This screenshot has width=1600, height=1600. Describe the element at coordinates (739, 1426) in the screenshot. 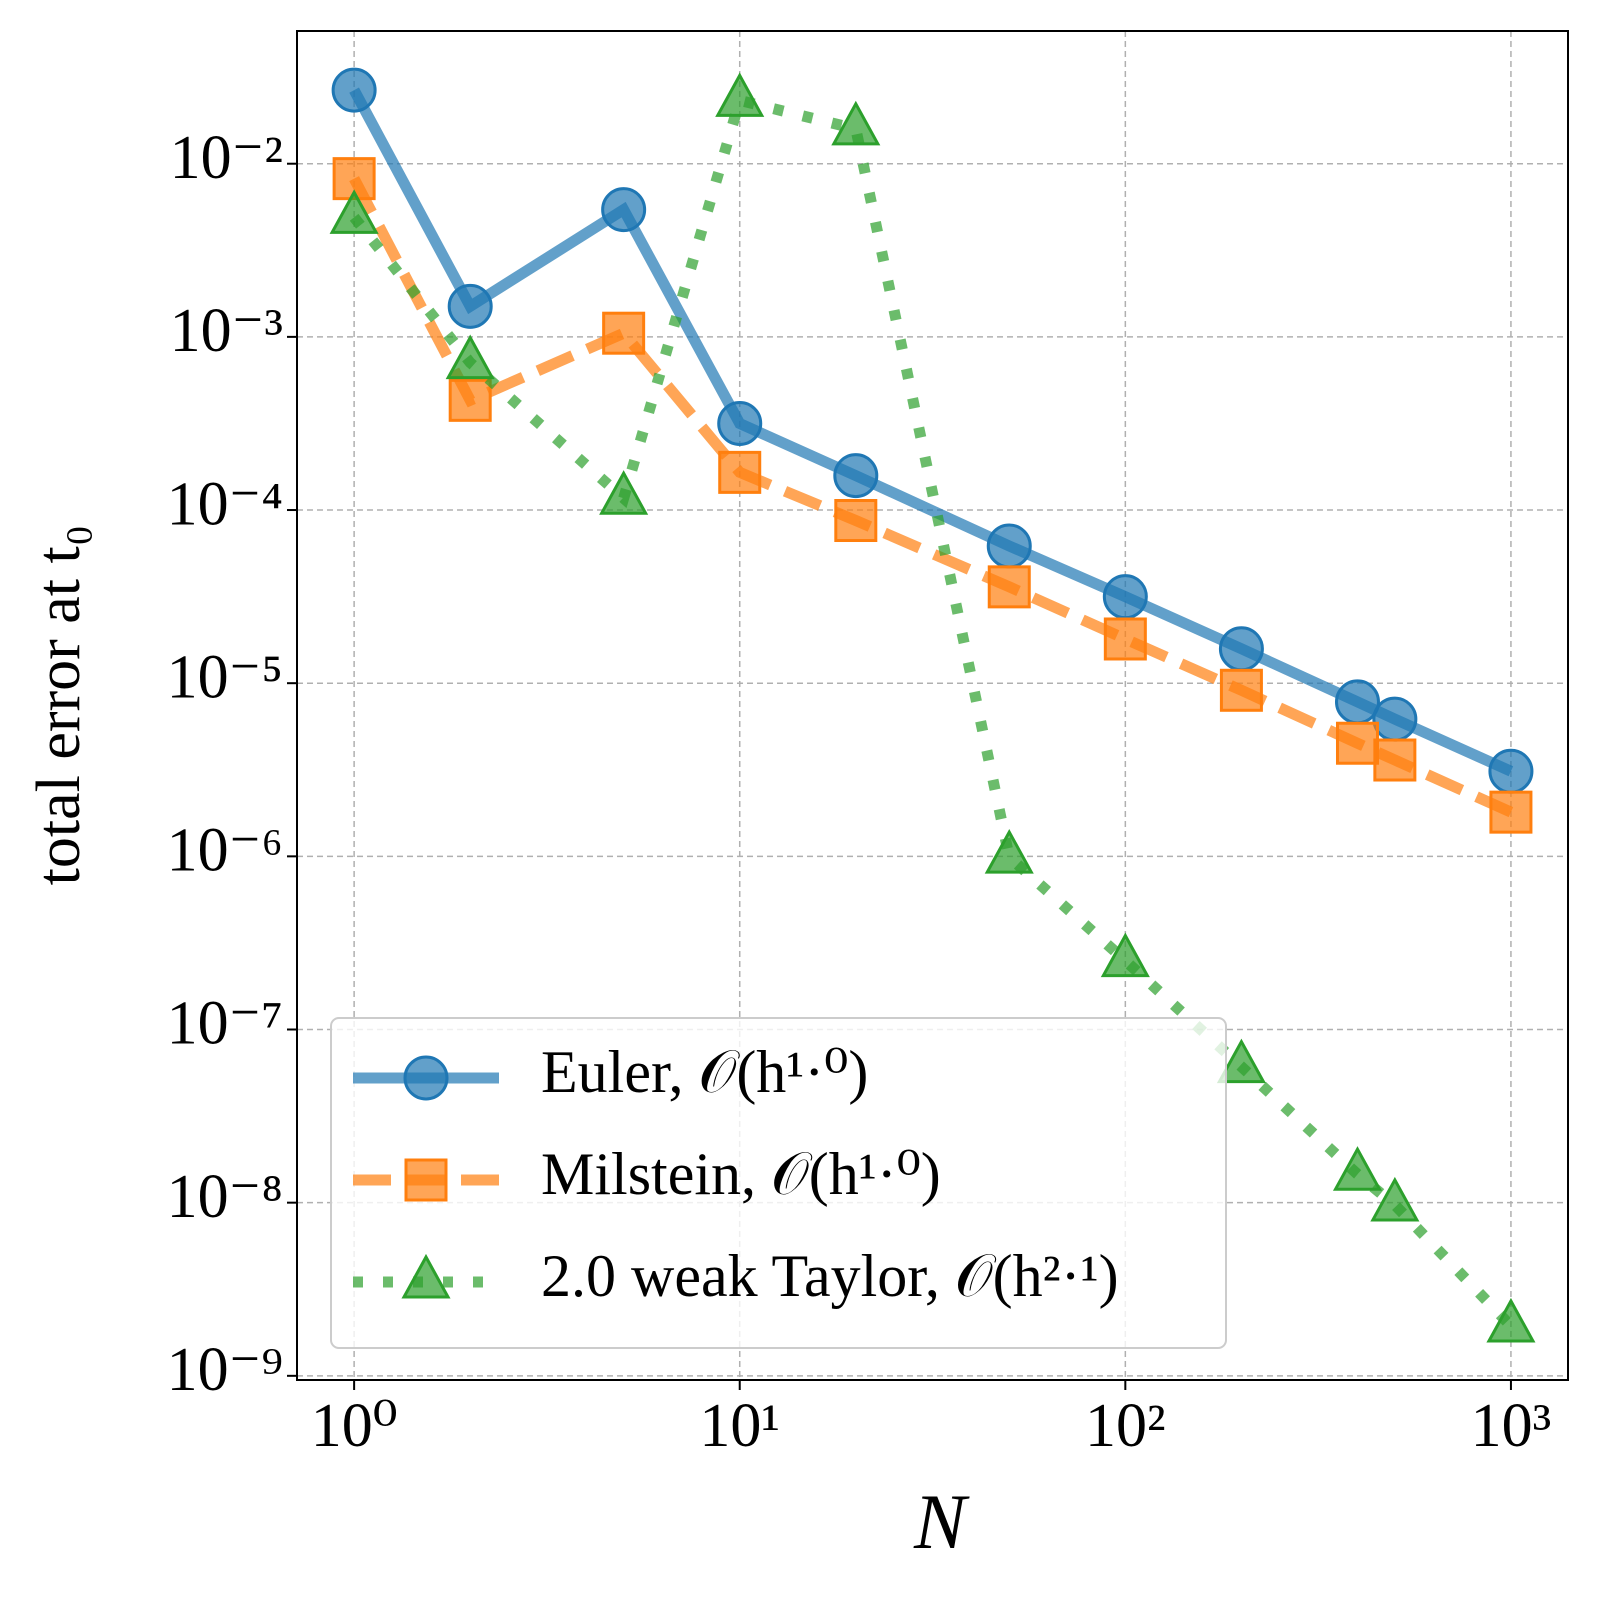

I see `x-tick-label: 10¹` at that location.